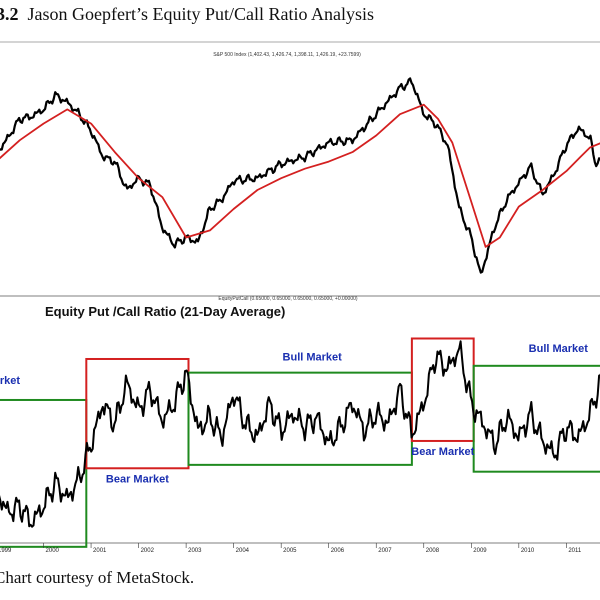 The height and width of the screenshot is (600, 600). What do you see at coordinates (338, 551) in the screenshot?
I see `x-tick-label: 2006` at bounding box center [338, 551].